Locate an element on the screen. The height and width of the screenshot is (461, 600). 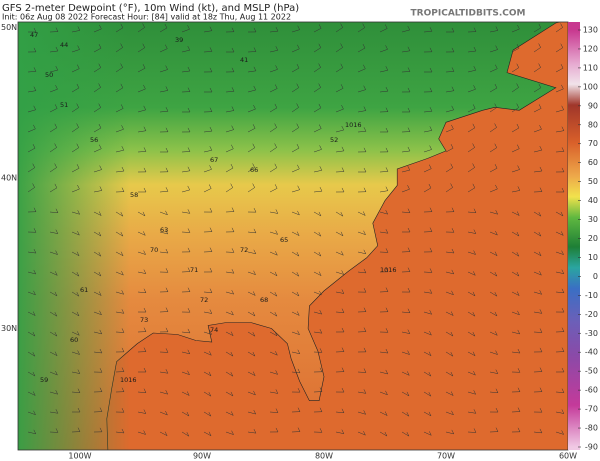
colorbar-label: -70 is located at coordinates (591, 409).